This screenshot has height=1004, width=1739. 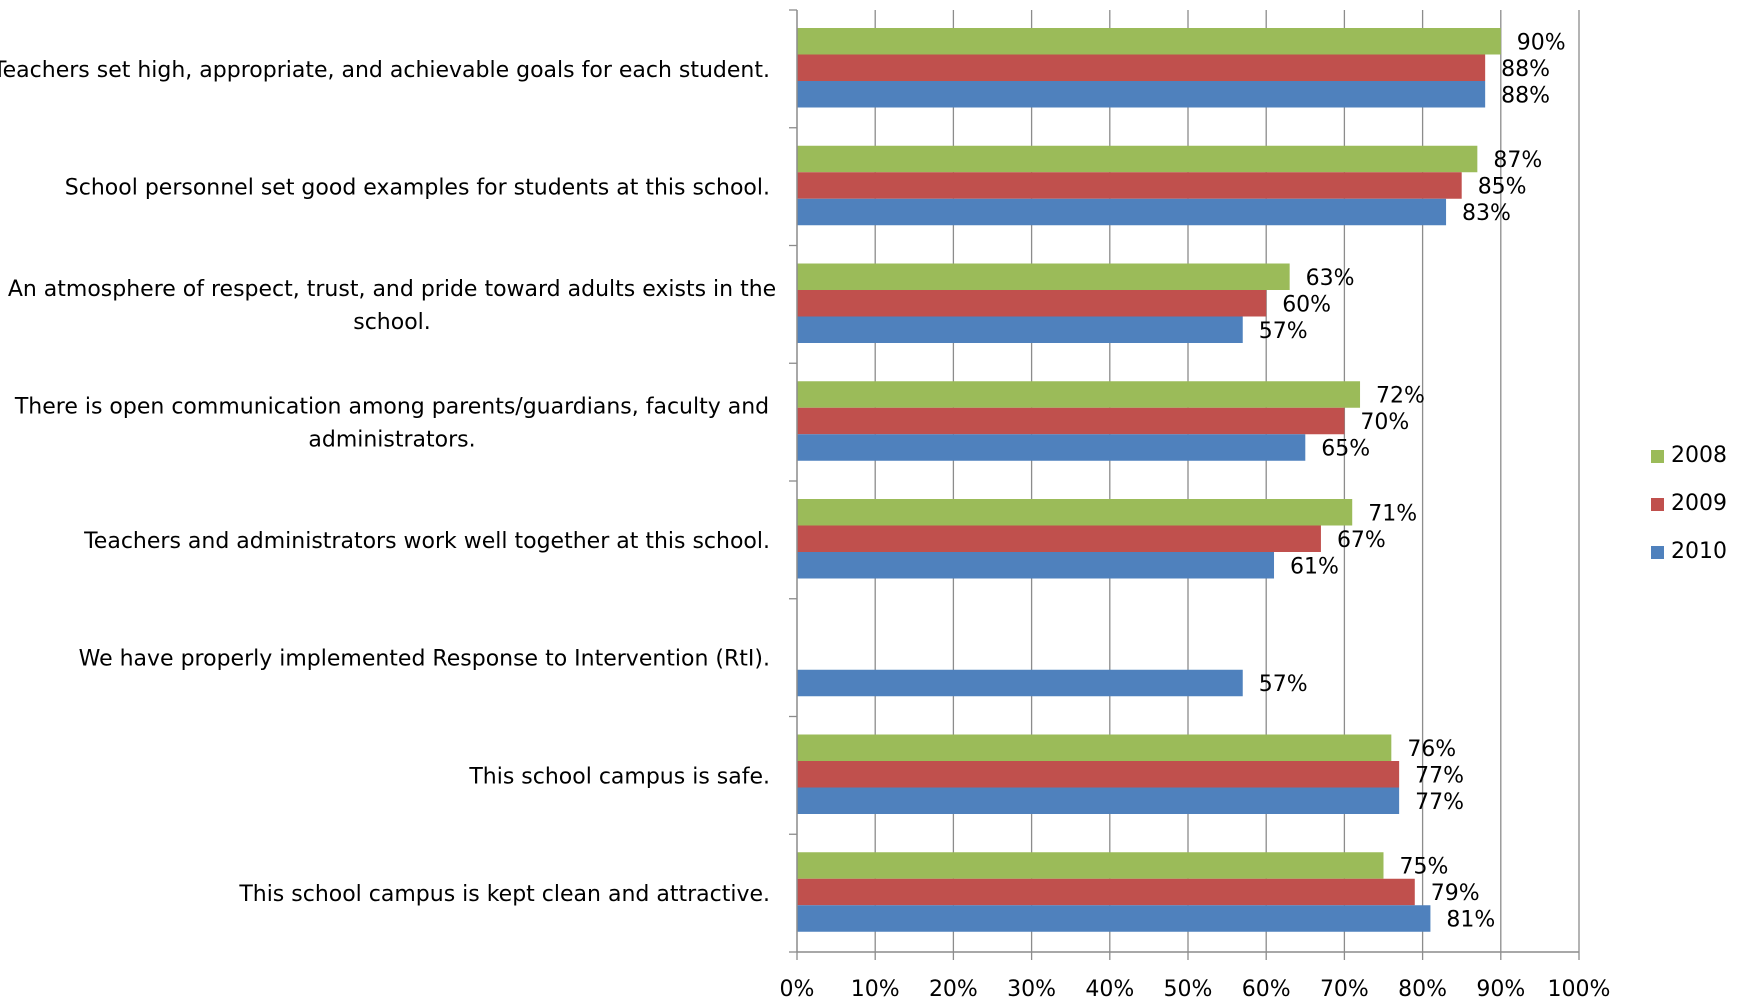 I want to click on data-label: 83%, so click(x=1486, y=213).